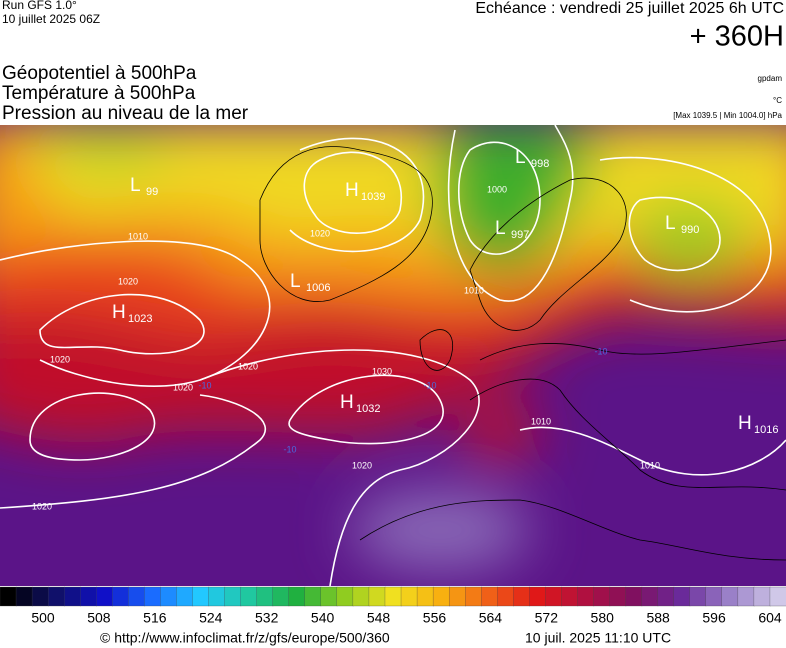  What do you see at coordinates (155, 618) in the screenshot?
I see `colorbar-label: 516` at bounding box center [155, 618].